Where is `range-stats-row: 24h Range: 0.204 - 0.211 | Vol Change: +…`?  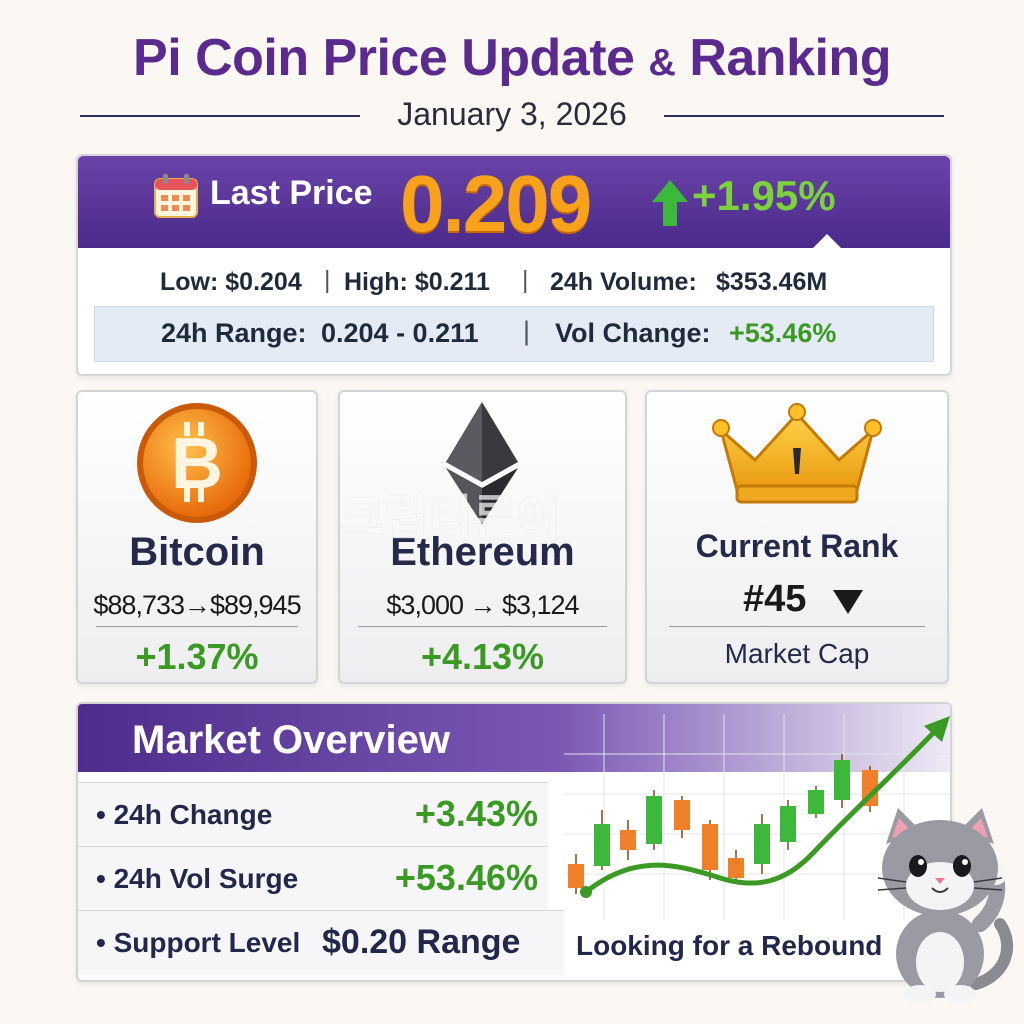 range-stats-row: 24h Range: 0.204 - 0.211 | Vol Change: +… is located at coordinates (514, 334).